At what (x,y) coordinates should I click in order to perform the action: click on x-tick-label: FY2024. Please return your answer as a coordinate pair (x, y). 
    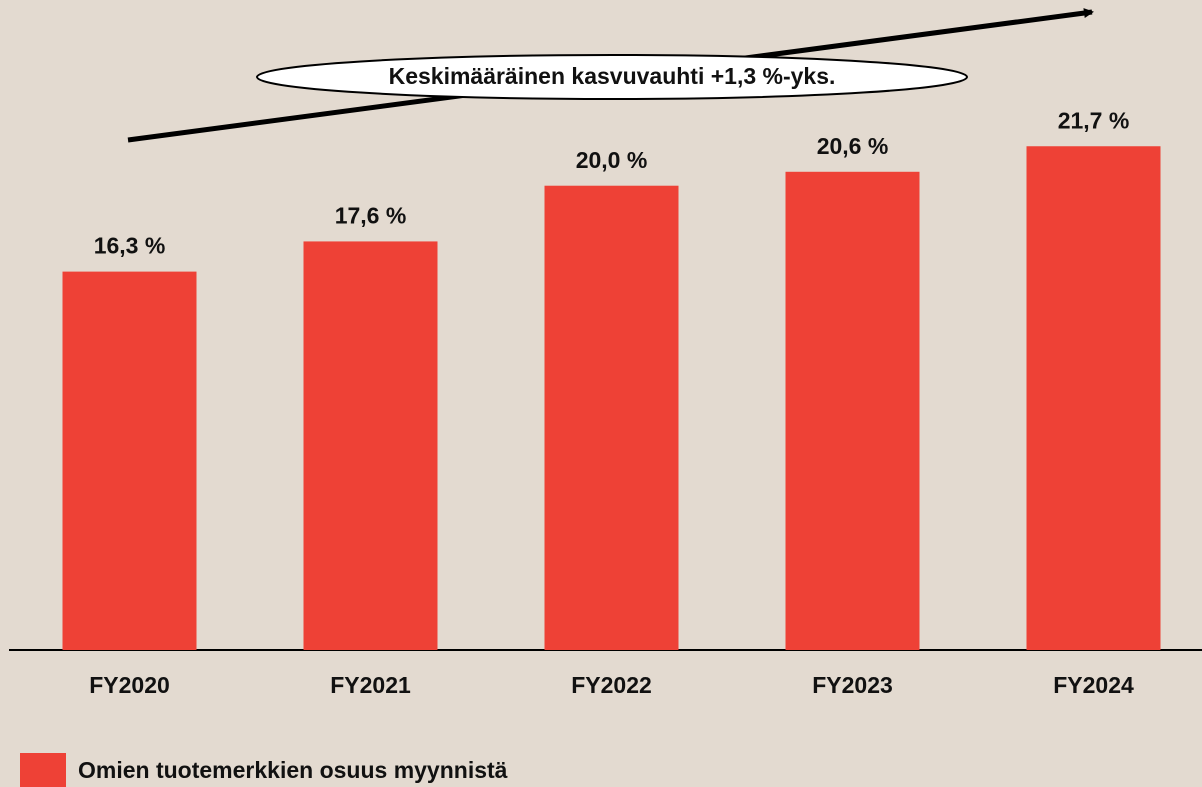
    Looking at the image, I should click on (1093, 685).